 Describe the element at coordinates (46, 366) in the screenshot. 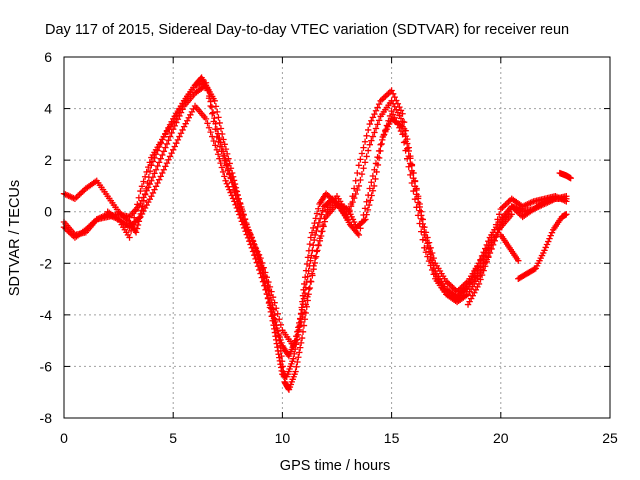

I see `y-tick-label: -6` at that location.